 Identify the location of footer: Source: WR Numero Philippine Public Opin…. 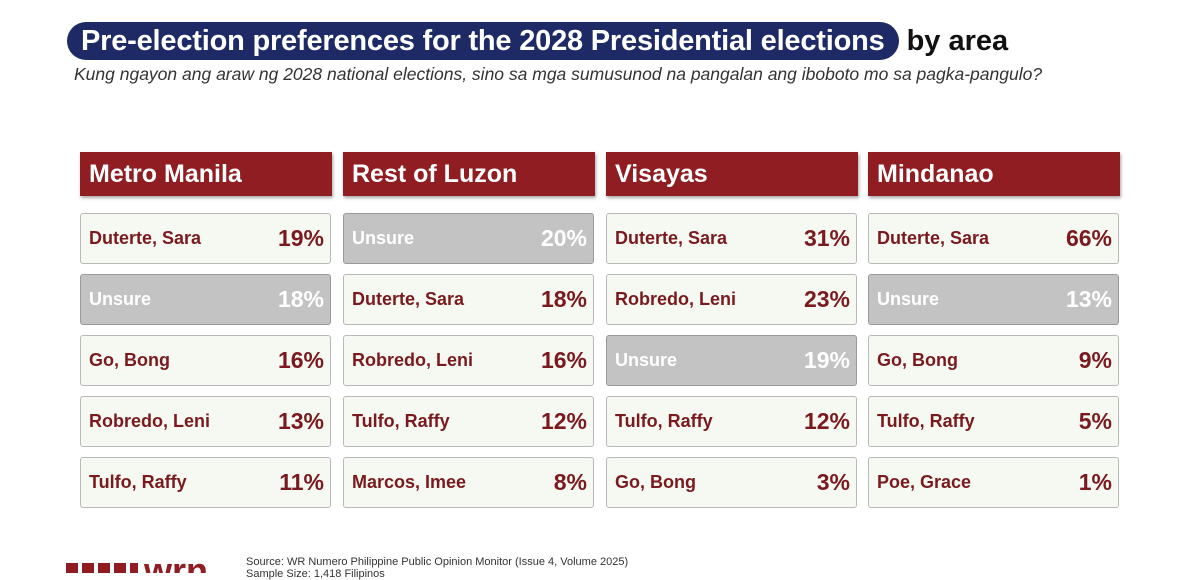
(437, 568).